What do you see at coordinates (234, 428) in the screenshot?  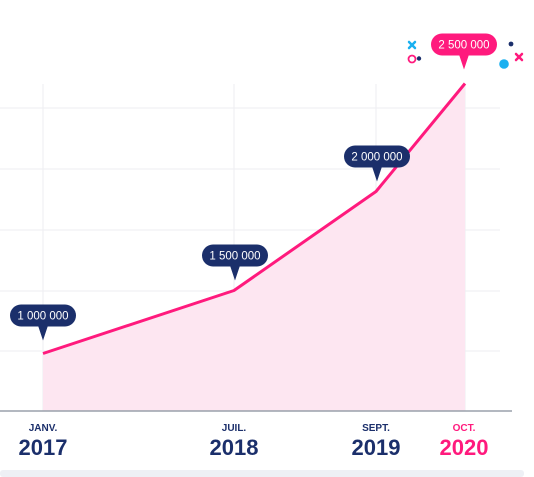 I see `x-tick-month: JUIL.` at bounding box center [234, 428].